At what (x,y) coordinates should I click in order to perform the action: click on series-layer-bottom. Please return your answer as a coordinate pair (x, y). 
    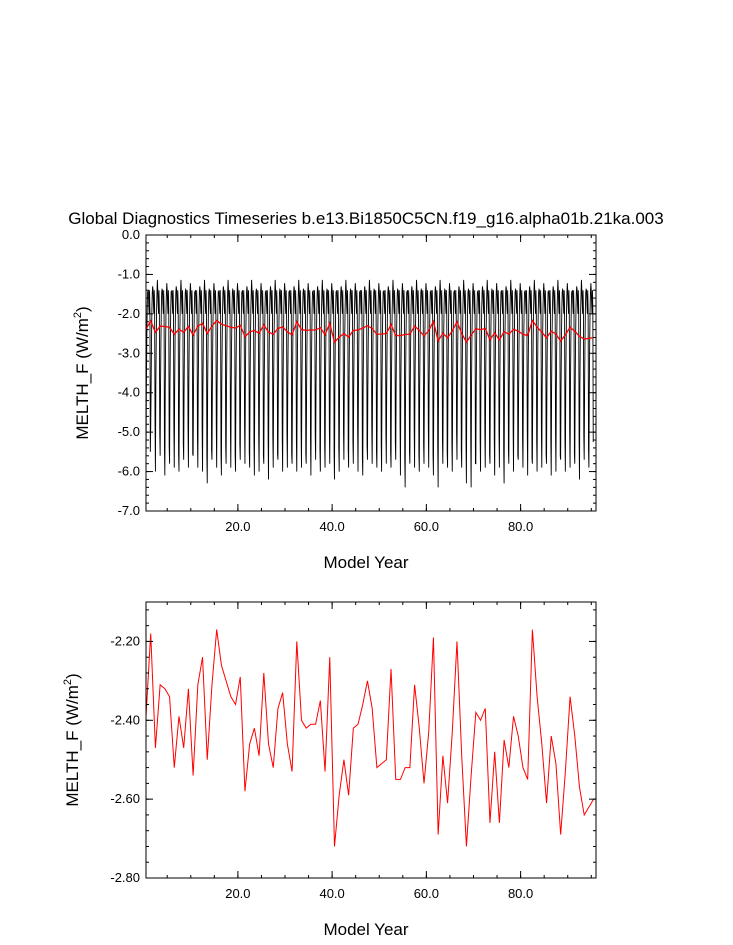
    Looking at the image, I should click on (370, 738).